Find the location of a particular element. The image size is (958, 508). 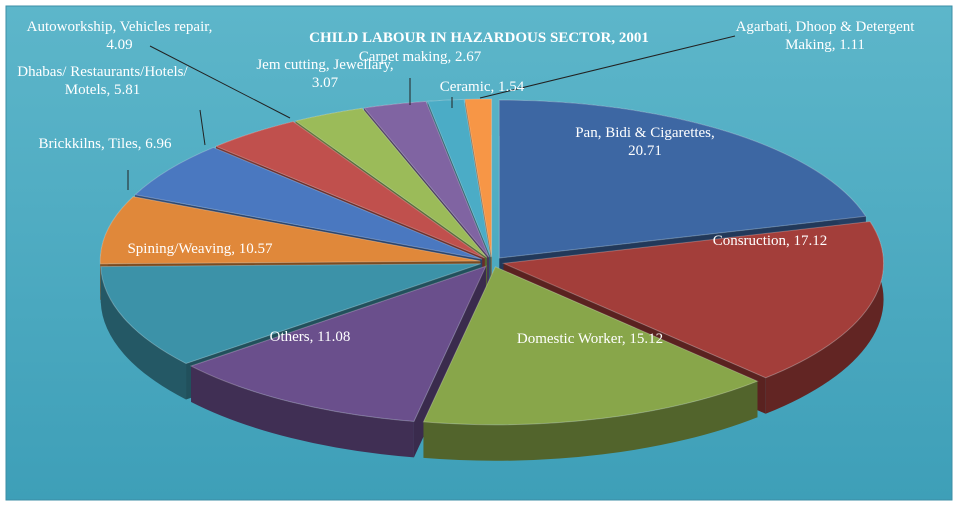

data-label: Consruction, 17.12 is located at coordinates (770, 241).